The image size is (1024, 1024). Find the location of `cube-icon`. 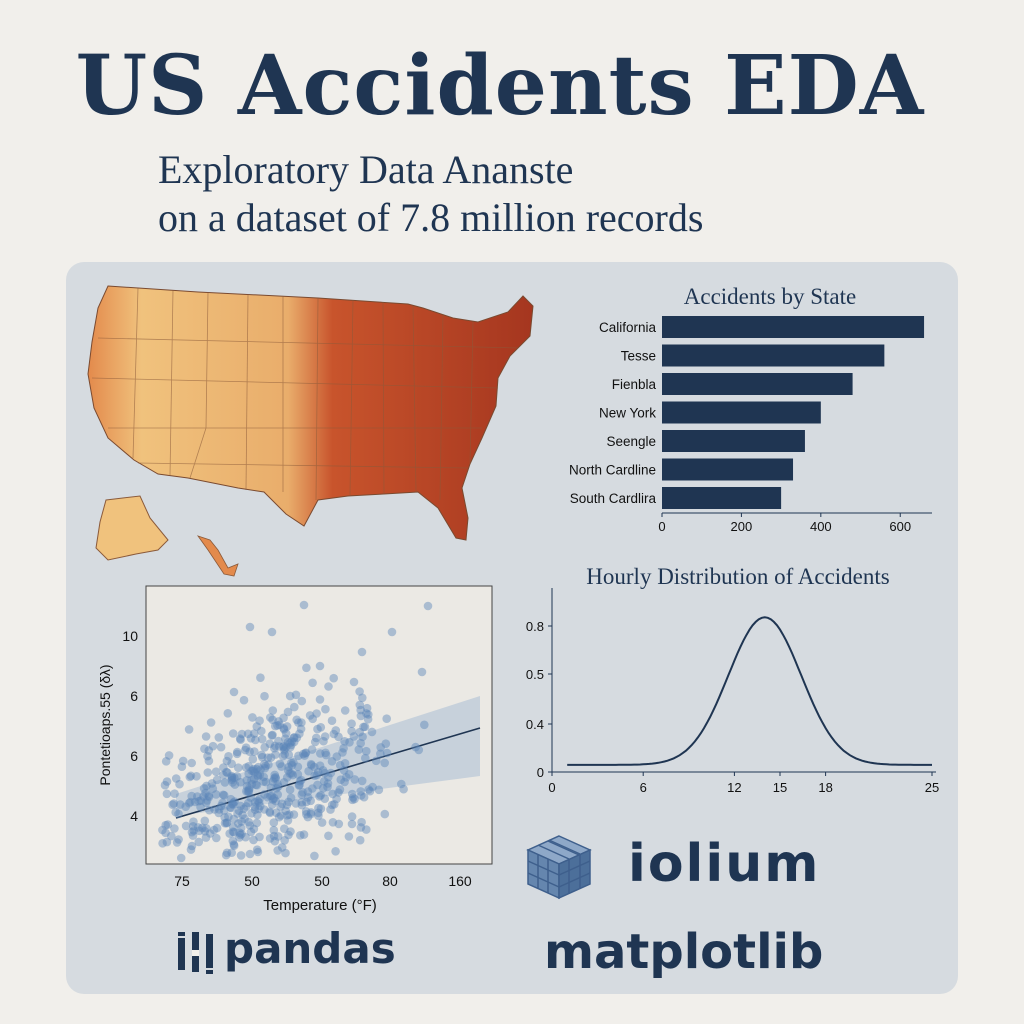

cube-icon is located at coordinates (559, 867).